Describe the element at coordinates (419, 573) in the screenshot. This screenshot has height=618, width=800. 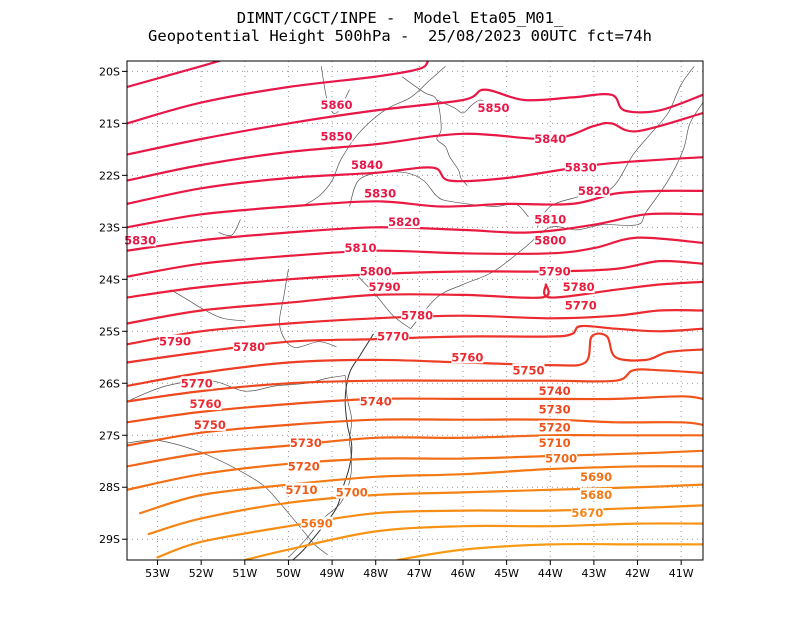
I see `x-tick-label: 47W` at that location.